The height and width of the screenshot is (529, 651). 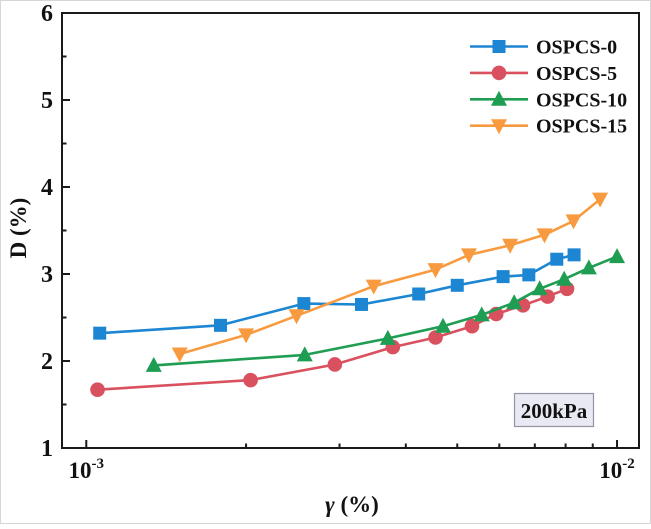 What do you see at coordinates (352, 504) in the screenshot?
I see `x-axis-label: γ (%)` at bounding box center [352, 504].